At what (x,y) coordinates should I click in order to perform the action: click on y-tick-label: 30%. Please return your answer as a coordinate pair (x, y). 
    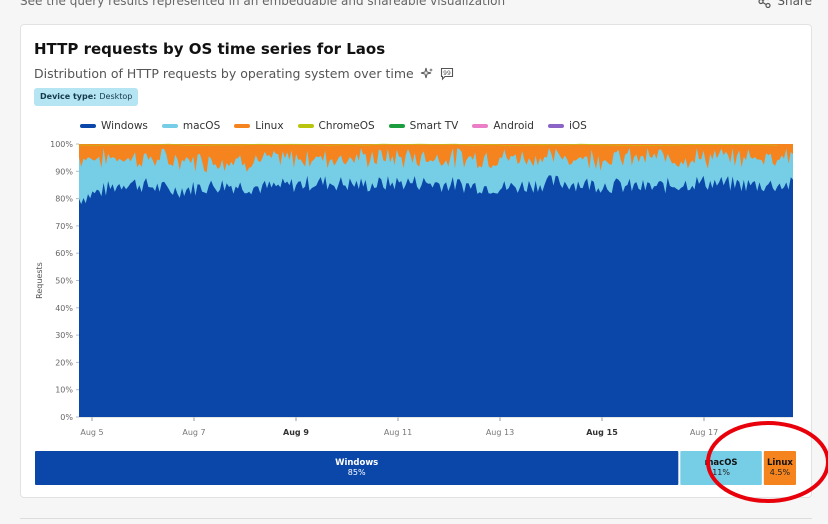
    Looking at the image, I should click on (64, 335).